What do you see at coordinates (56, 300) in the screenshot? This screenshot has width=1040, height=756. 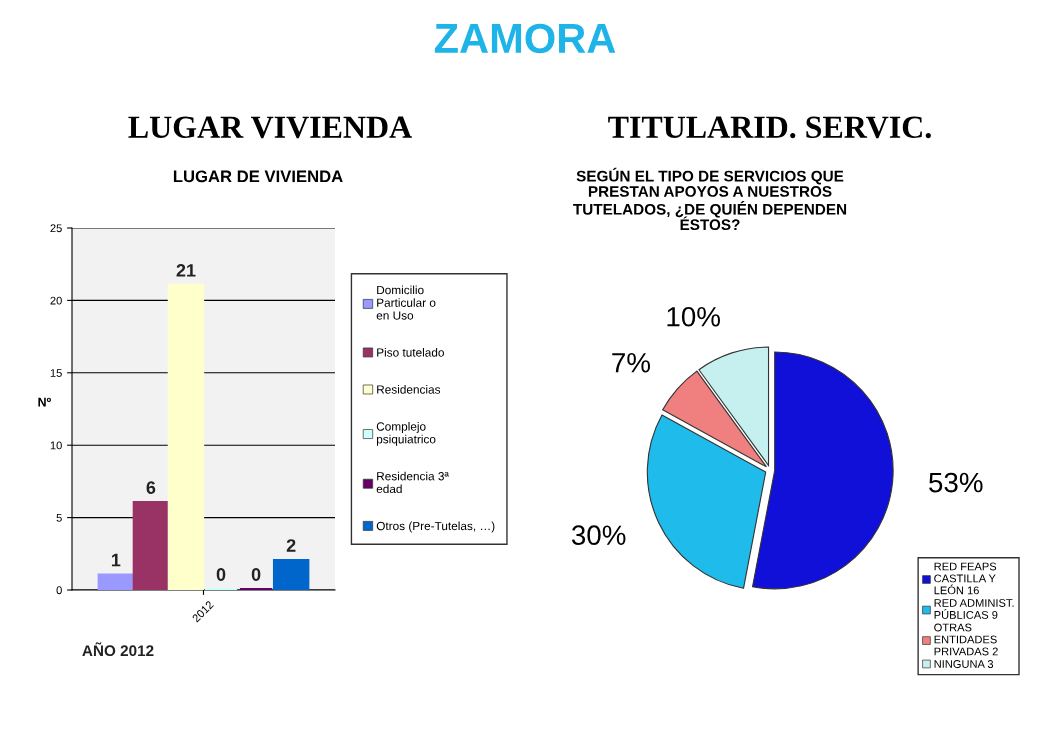 I see `y-tick-label: 20` at bounding box center [56, 300].